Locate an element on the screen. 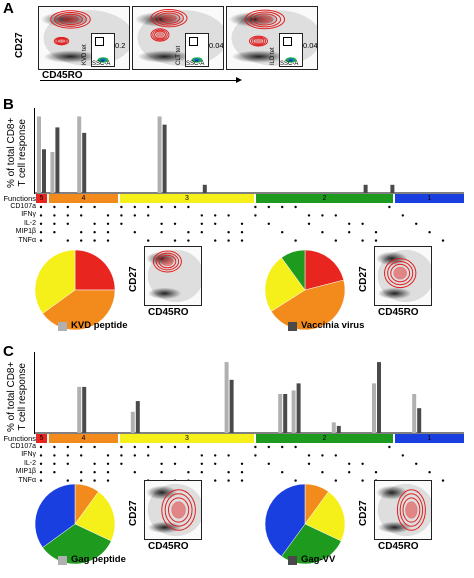 The height and width of the screenshot is (578, 474). panel-b-group-5: 5 is located at coordinates (41, 198).